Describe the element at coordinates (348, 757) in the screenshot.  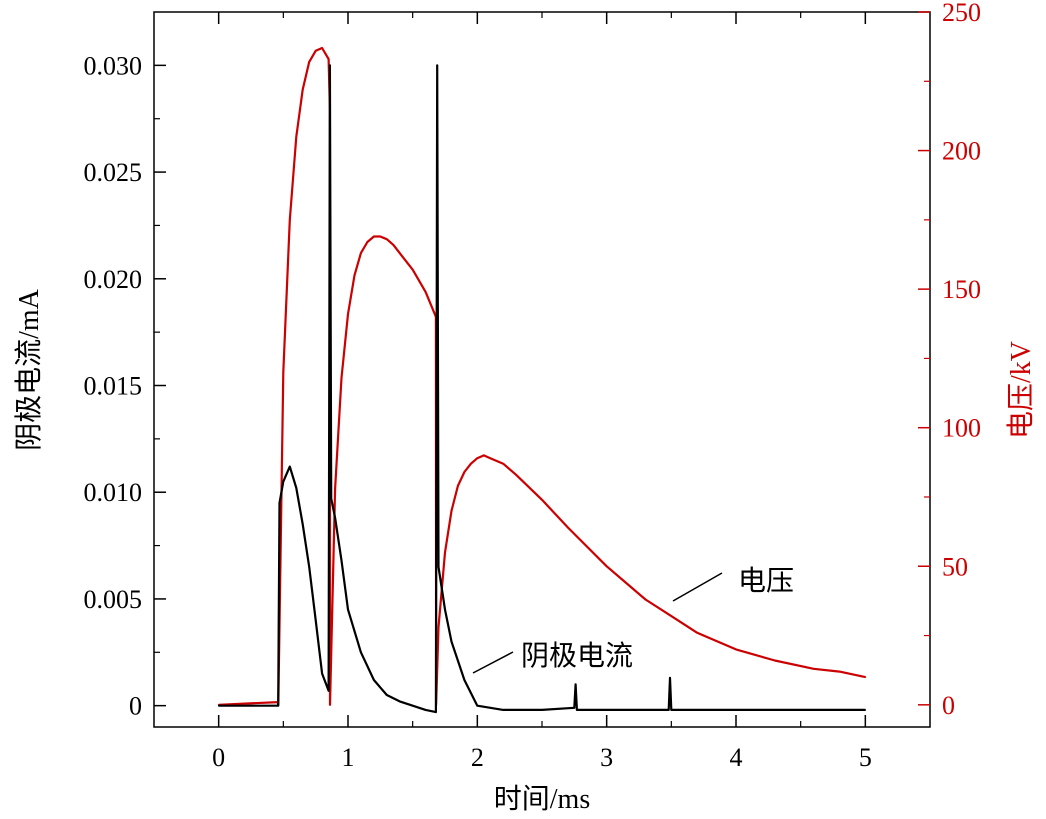
I see `x-tick-label: 1` at that location.